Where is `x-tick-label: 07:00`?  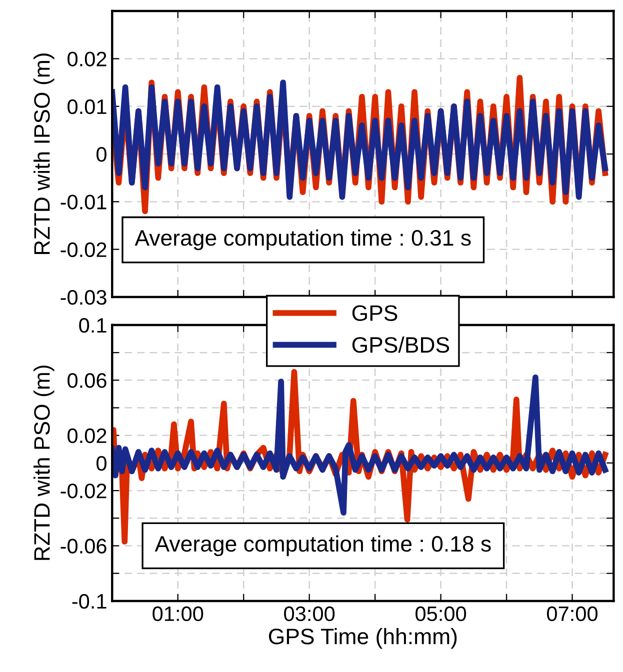
x-tick-label: 07:00 is located at coordinates (572, 614).